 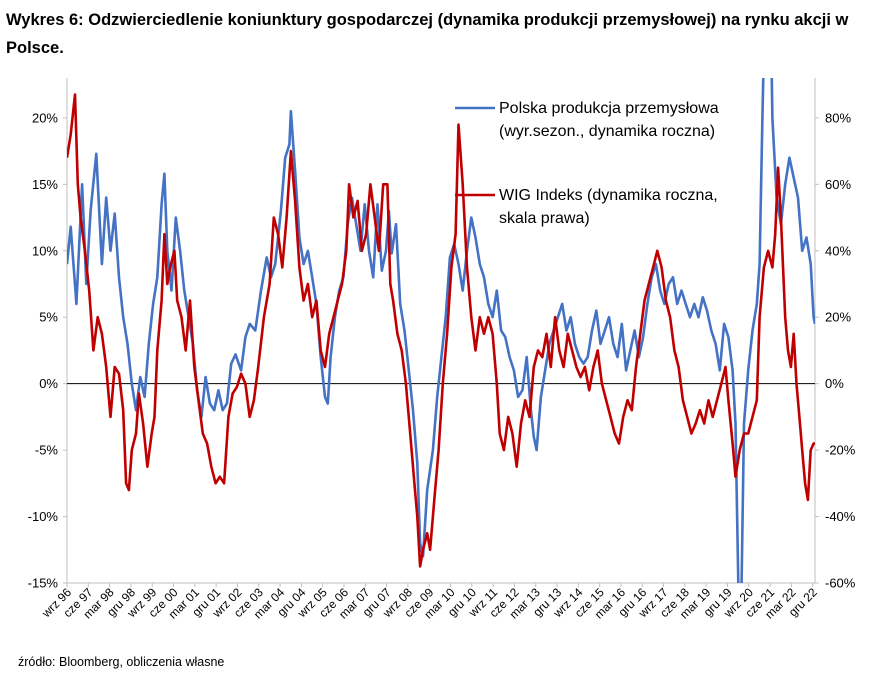 I want to click on left-tick-label: 20%, so click(x=45, y=117).